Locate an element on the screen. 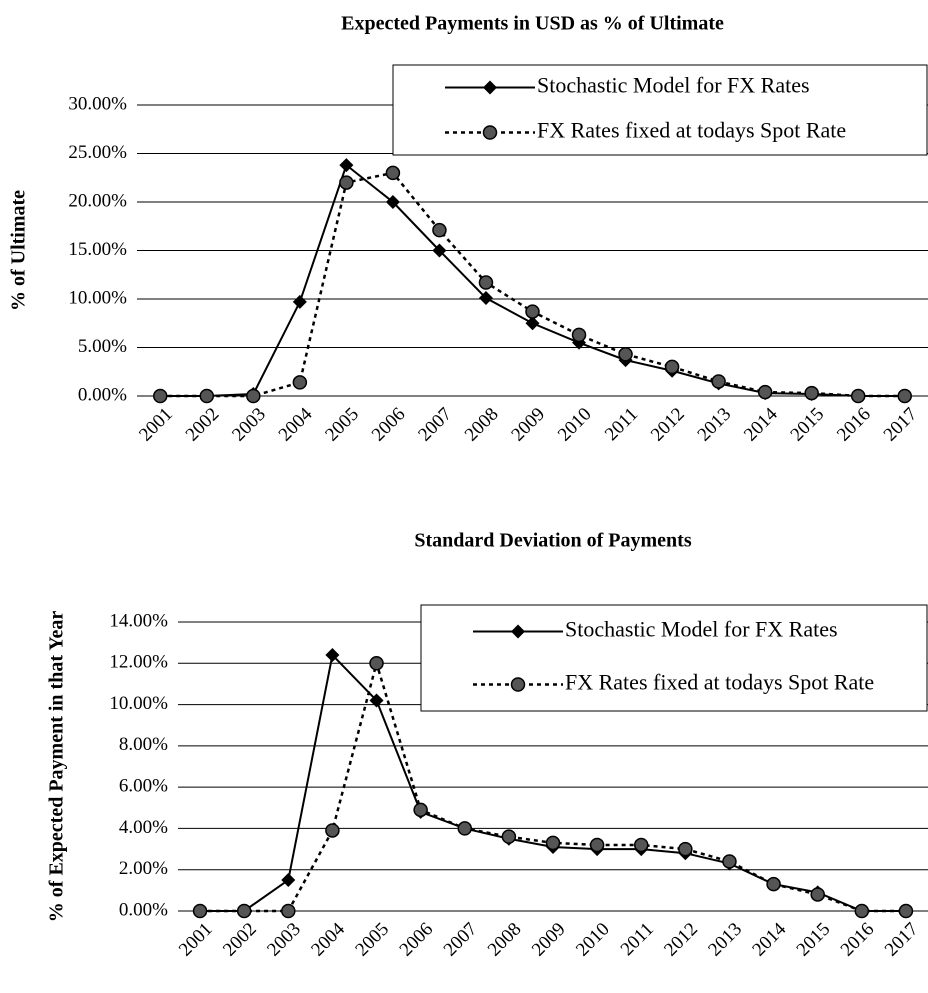  y-tick-label: 8.00% is located at coordinates (143, 744).